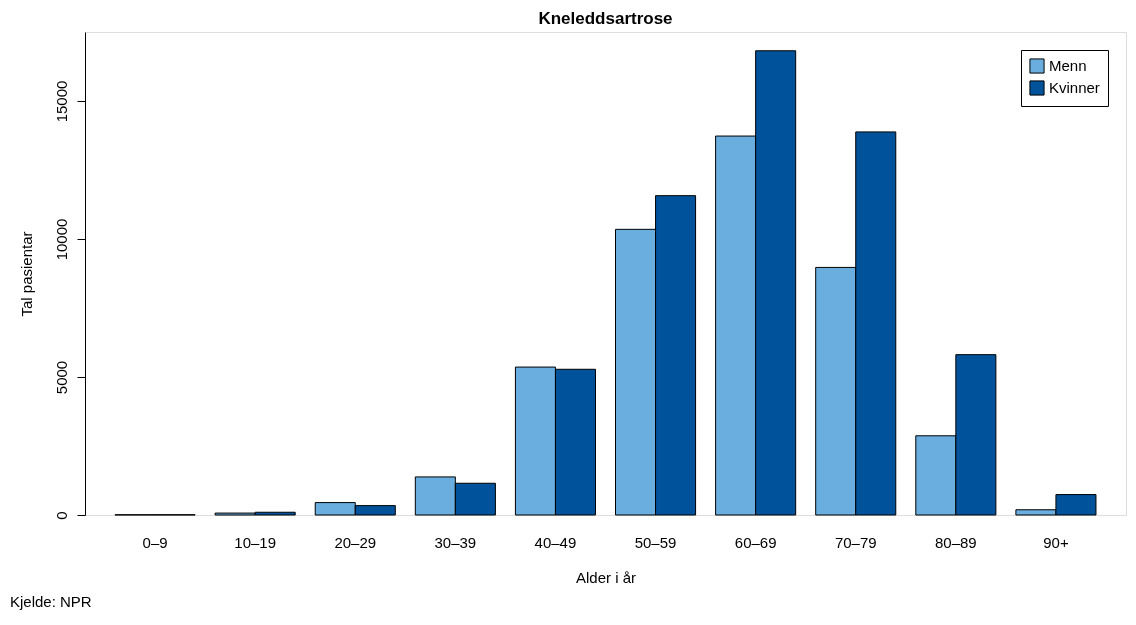 The image size is (1136, 625). Describe the element at coordinates (555, 542) in the screenshot. I see `x-tick-label: 40–49` at that location.